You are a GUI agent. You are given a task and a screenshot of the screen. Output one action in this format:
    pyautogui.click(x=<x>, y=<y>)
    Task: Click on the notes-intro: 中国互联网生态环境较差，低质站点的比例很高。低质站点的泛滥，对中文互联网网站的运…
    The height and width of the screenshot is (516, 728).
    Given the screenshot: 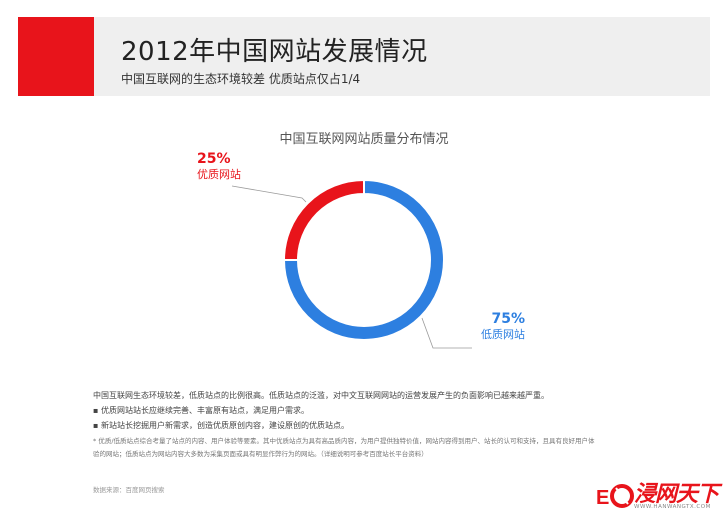 What is the action you would take?
    pyautogui.click(x=321, y=395)
    